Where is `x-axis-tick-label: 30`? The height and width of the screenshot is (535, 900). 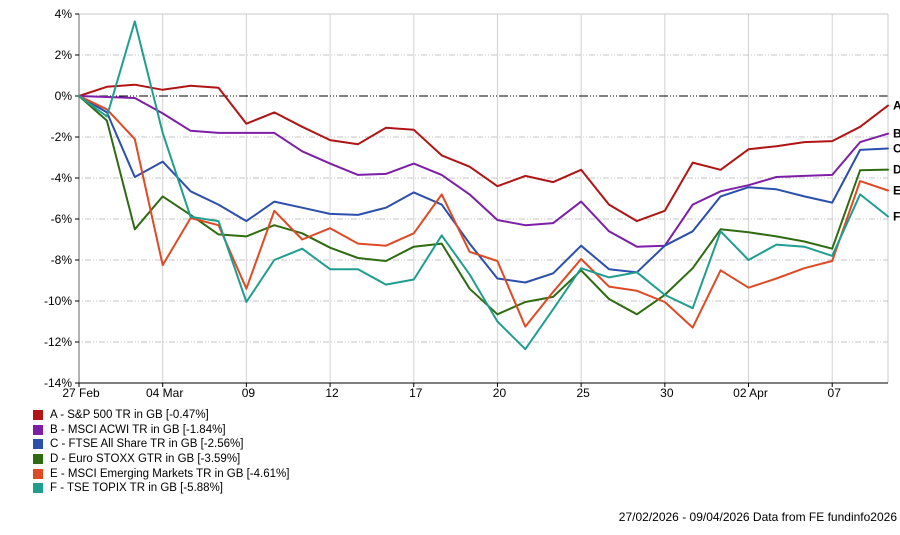
x-axis-tick-label: 30 is located at coordinates (667, 393).